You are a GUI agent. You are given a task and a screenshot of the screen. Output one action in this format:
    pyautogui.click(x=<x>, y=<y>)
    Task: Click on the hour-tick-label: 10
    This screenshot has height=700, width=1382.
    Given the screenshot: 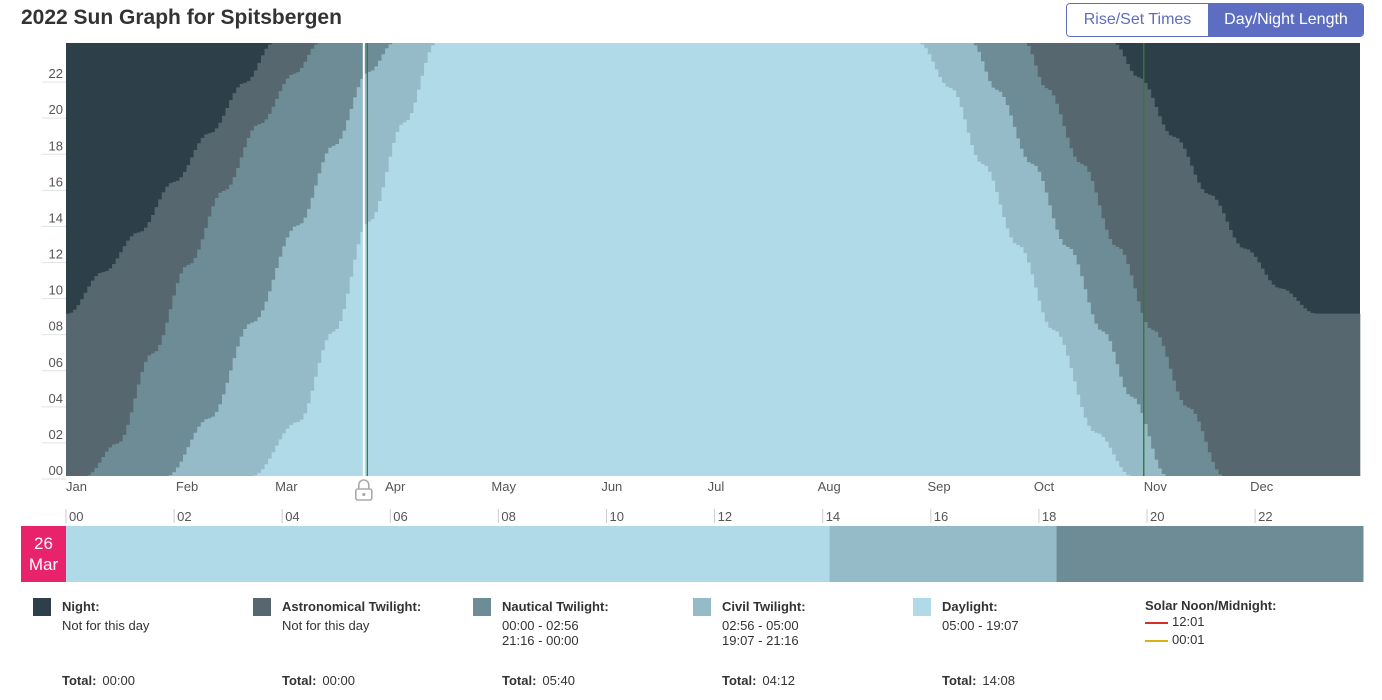 What is the action you would take?
    pyautogui.click(x=617, y=516)
    